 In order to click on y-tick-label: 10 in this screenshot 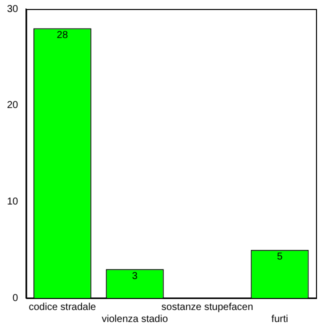, I will do `click(13, 202)`.